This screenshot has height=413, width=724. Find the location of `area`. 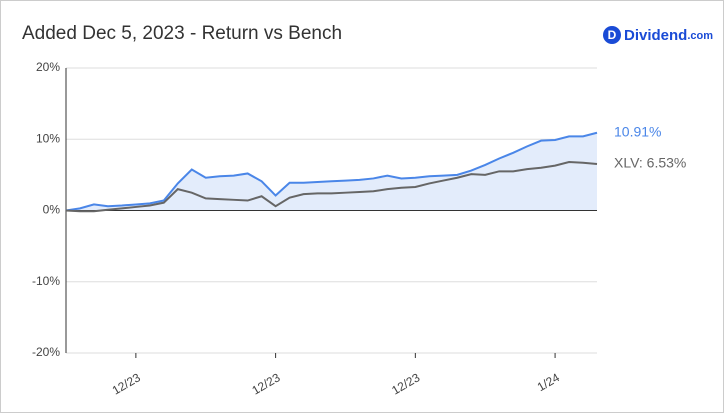

area is located at coordinates (331, 171).